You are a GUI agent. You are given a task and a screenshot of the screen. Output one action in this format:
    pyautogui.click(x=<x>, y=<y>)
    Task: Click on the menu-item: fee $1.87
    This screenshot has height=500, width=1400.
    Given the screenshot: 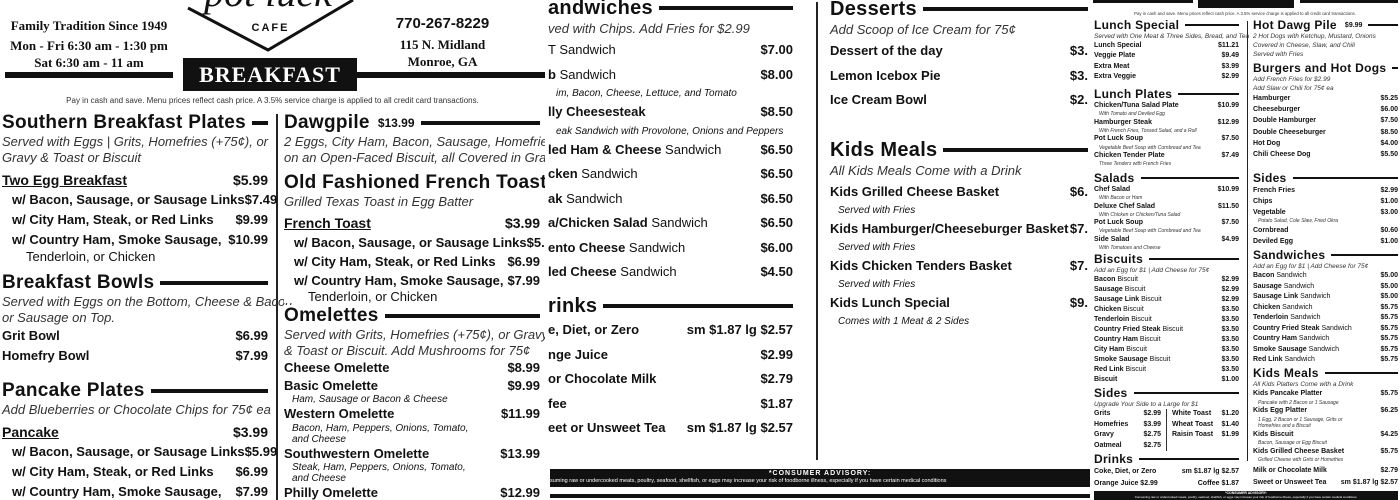 What is the action you would take?
    pyautogui.click(x=670, y=404)
    